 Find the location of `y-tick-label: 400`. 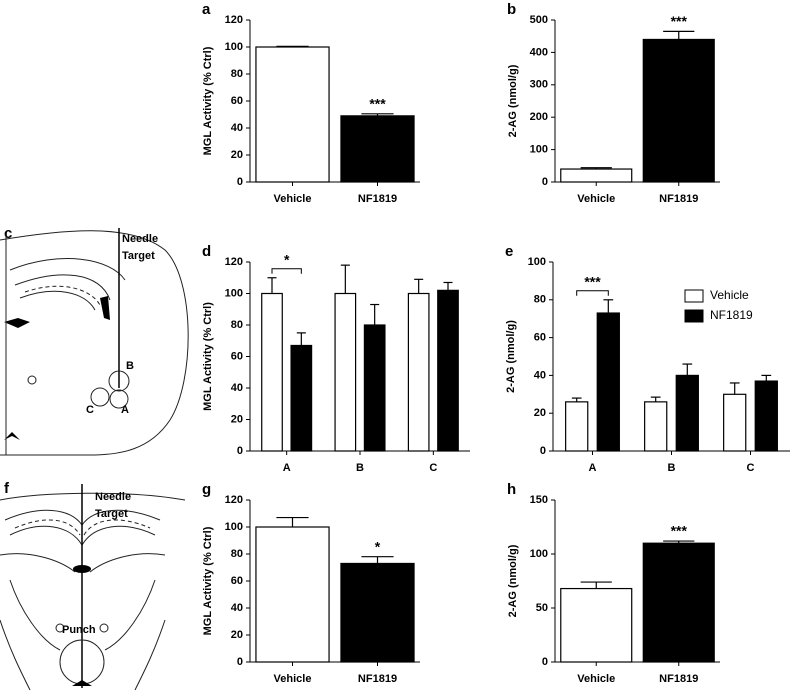

y-tick-label: 400 is located at coordinates (539, 52).